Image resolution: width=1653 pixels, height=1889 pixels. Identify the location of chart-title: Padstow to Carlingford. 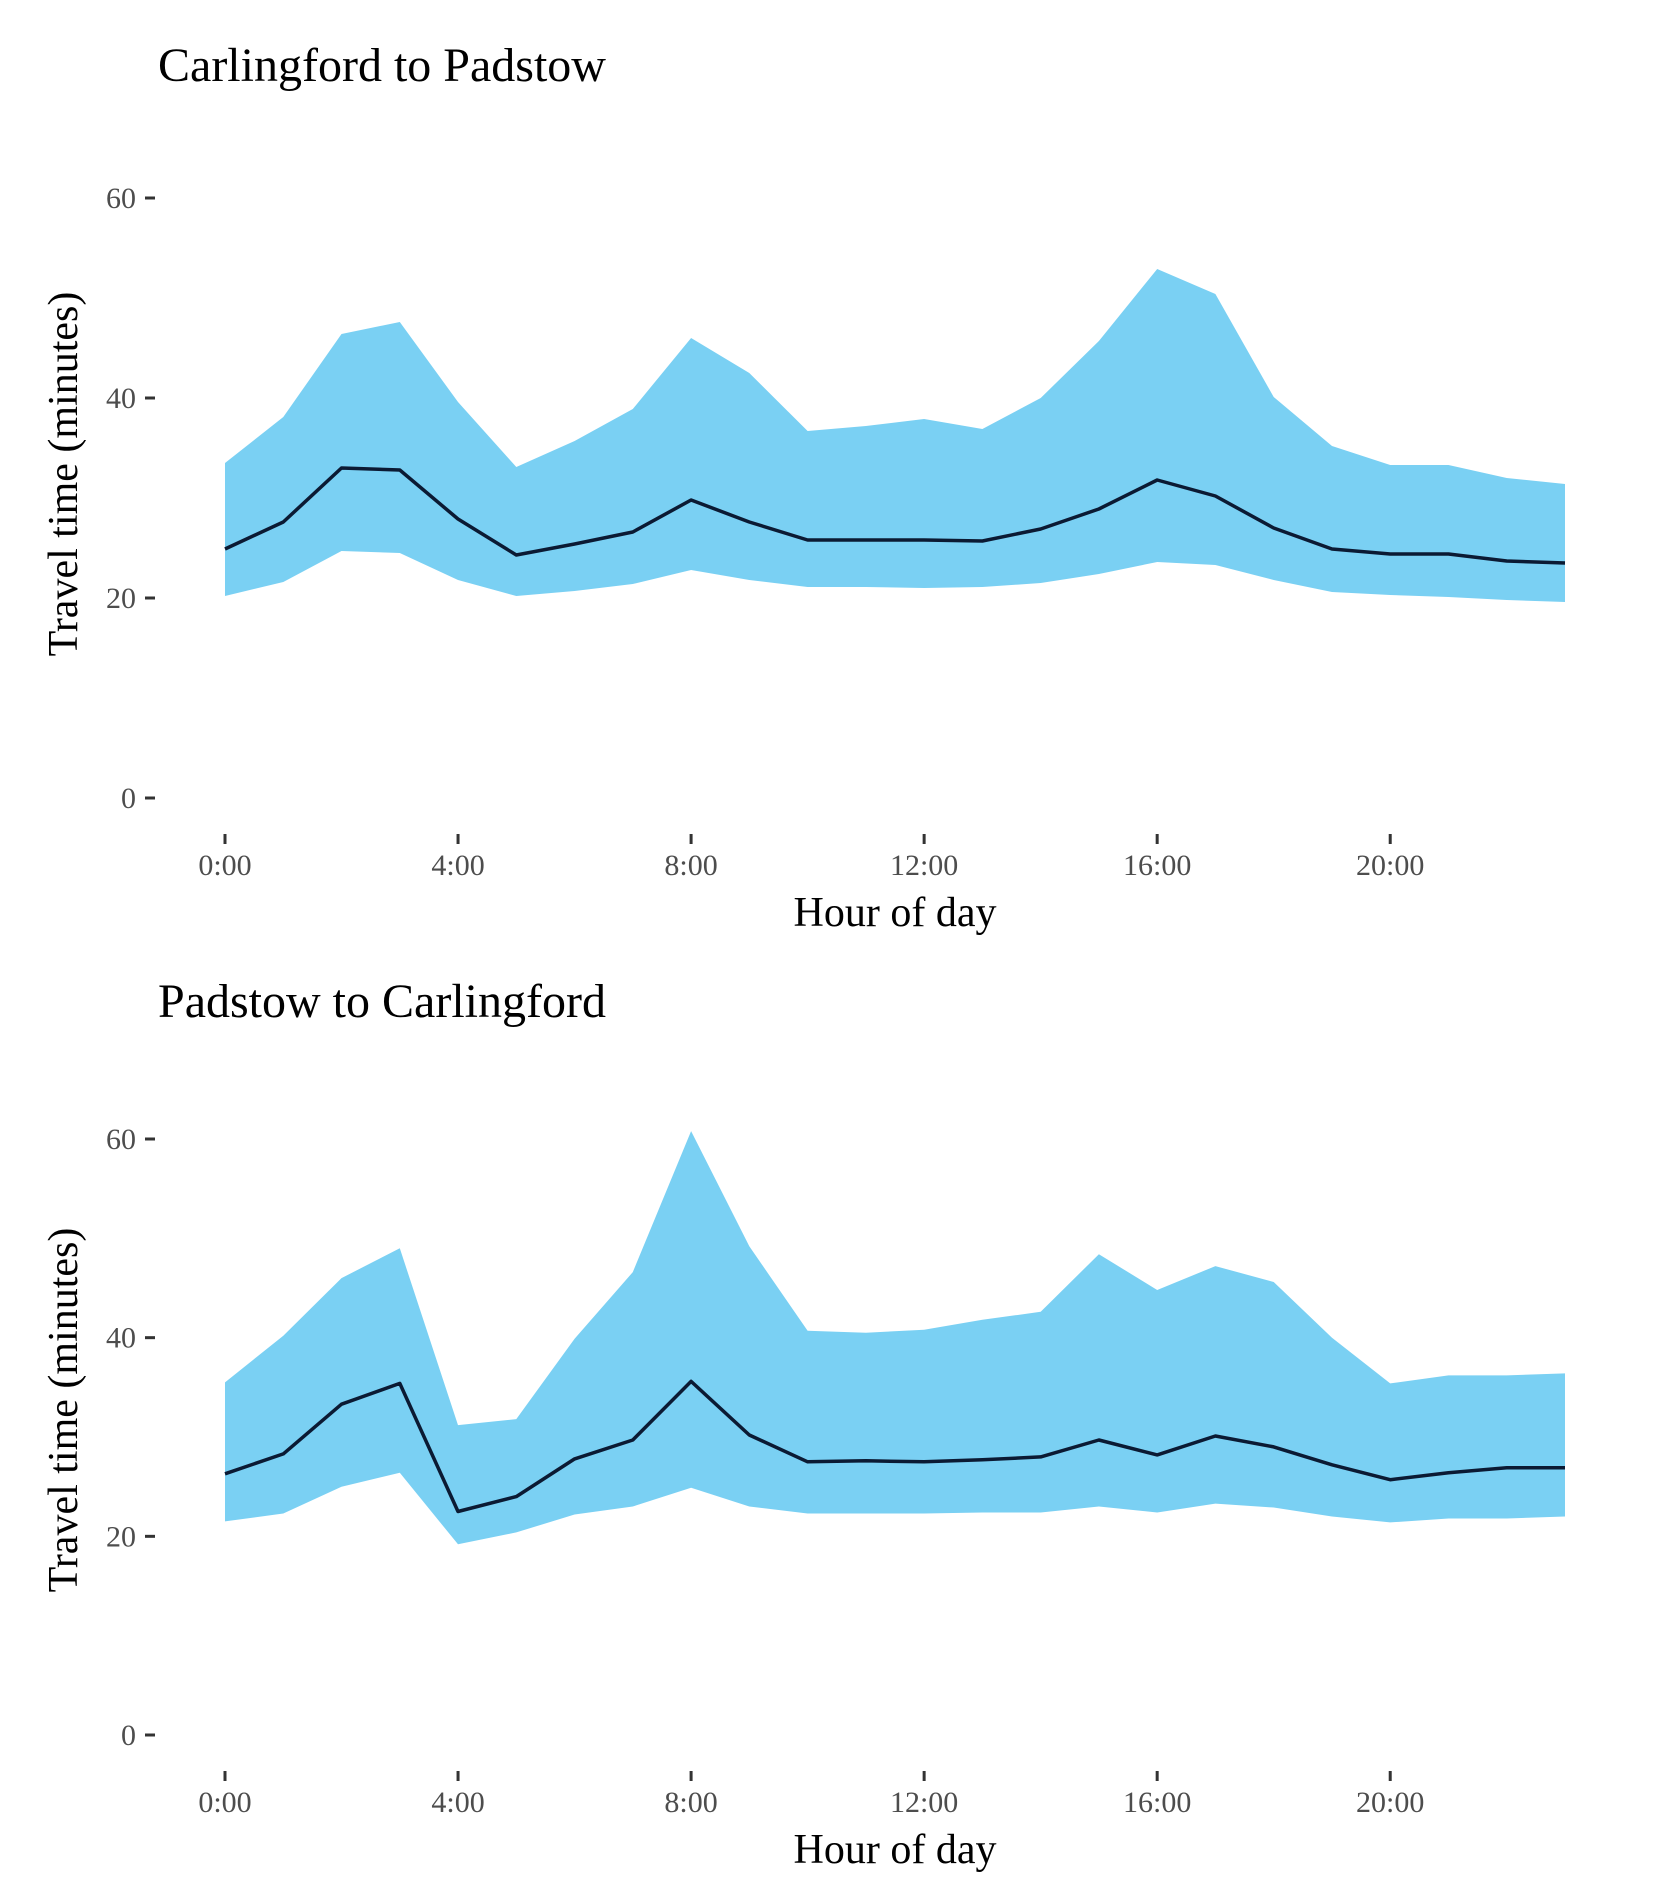
(382, 1001).